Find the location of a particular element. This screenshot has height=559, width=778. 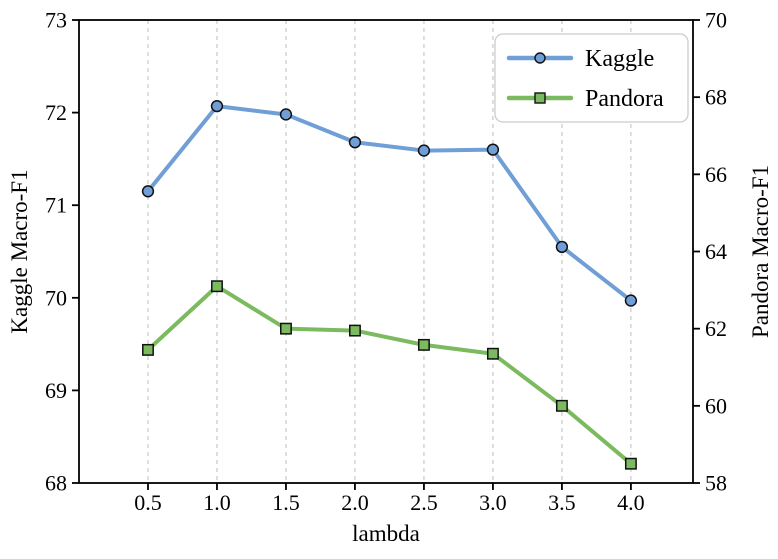

x-tick-label: 0.5 is located at coordinates (148, 502).